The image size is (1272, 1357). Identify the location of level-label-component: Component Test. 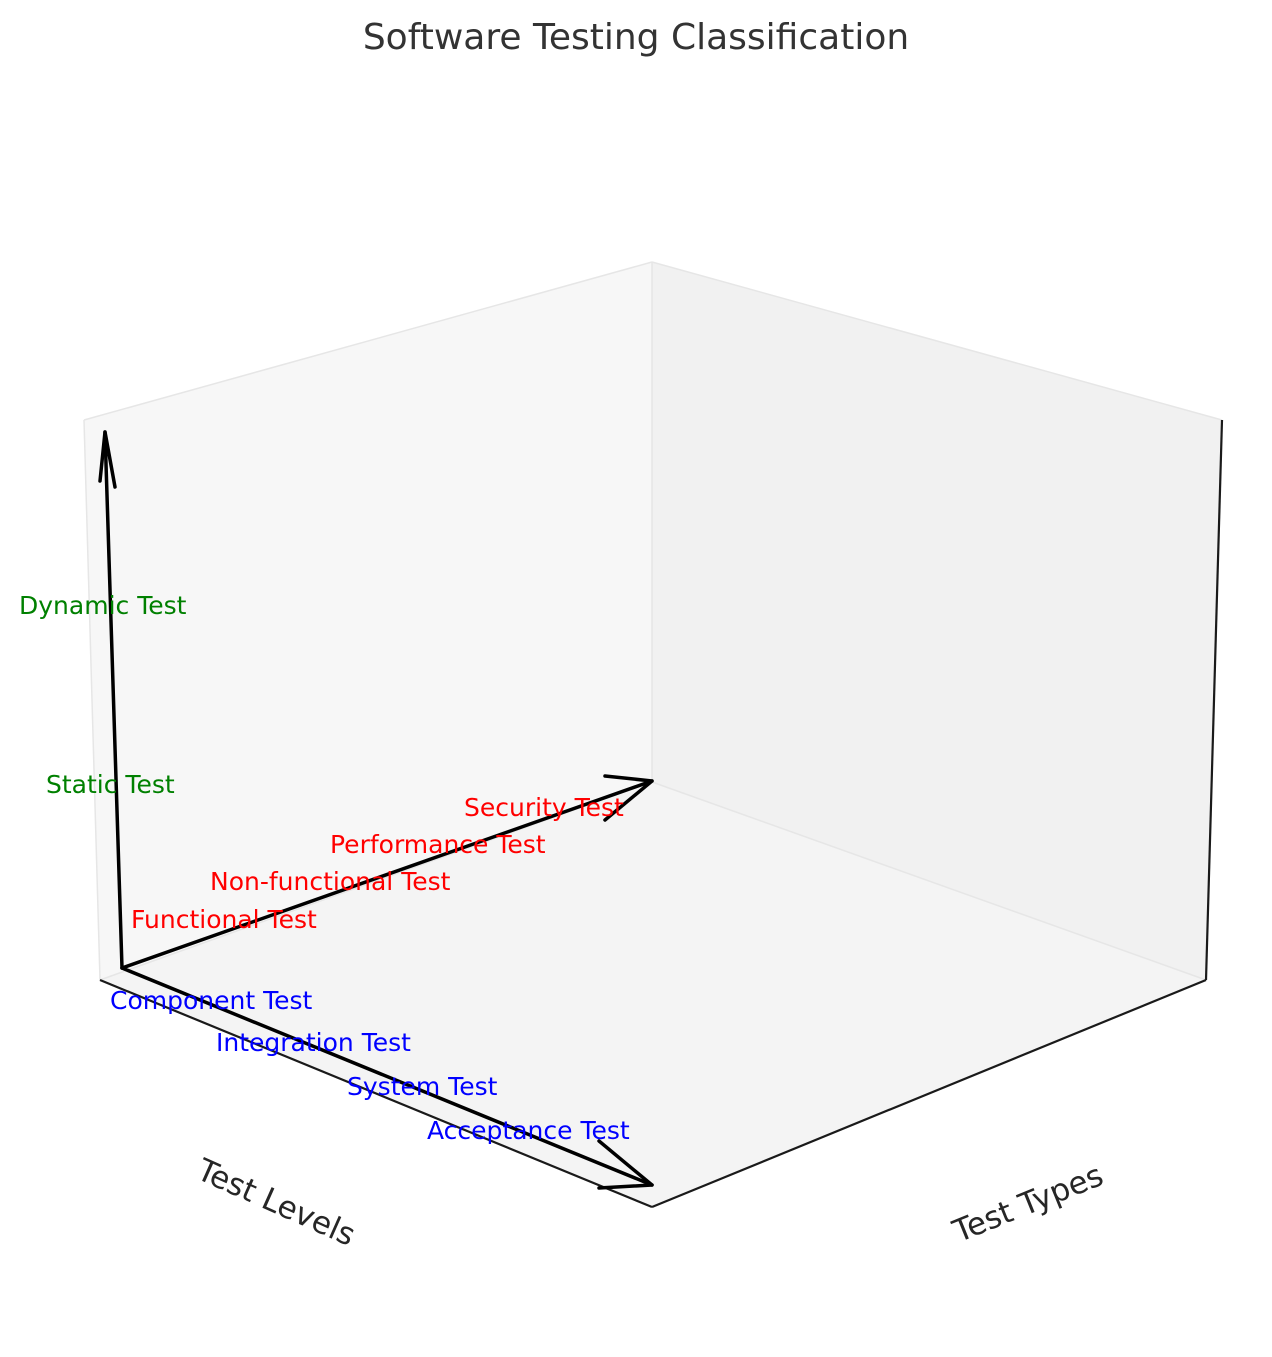
(211, 1000).